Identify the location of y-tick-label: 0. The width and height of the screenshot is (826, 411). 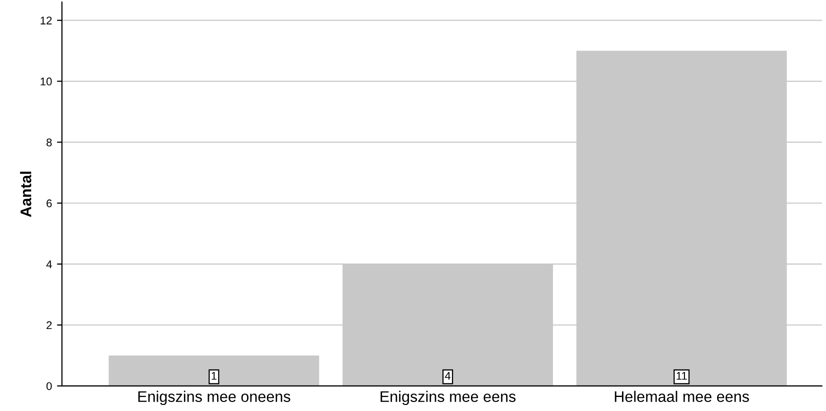
(49, 386).